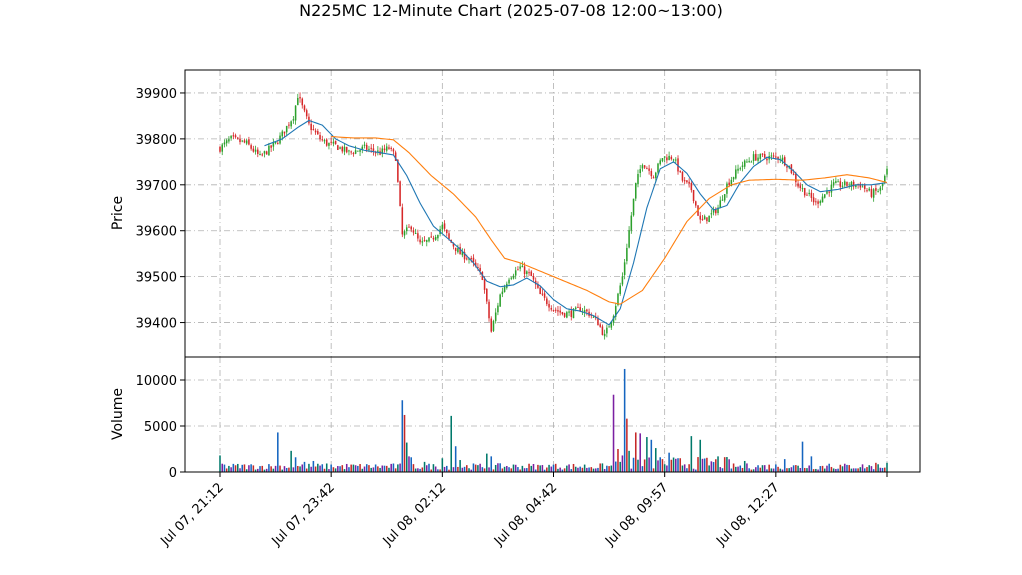 This screenshot has height=575, width=1022. I want to click on price-tick-label: 39900, so click(156, 94).